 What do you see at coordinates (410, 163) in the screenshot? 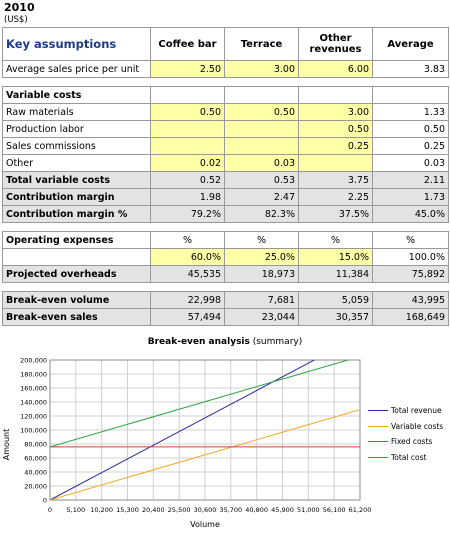
I see `value-cell: 0.03` at bounding box center [410, 163].